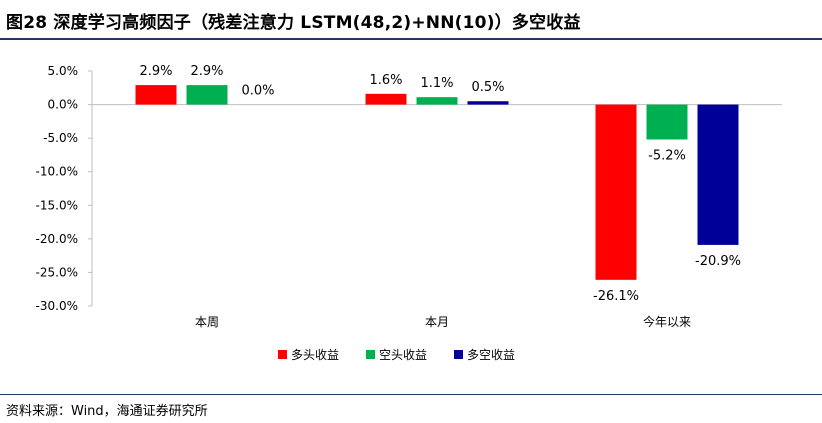  I want to click on source-note: 资料来源：Wind，海通证券研究所, so click(107, 411).